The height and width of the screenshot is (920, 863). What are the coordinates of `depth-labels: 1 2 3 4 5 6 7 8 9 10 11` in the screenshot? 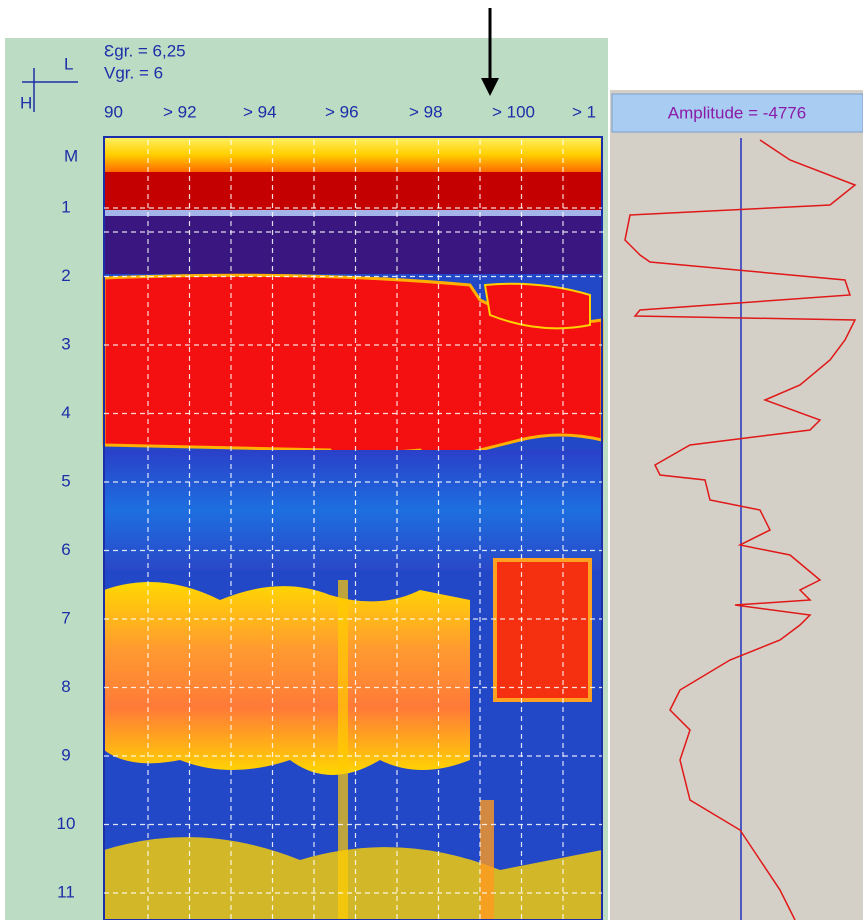 It's located at (66, 549).